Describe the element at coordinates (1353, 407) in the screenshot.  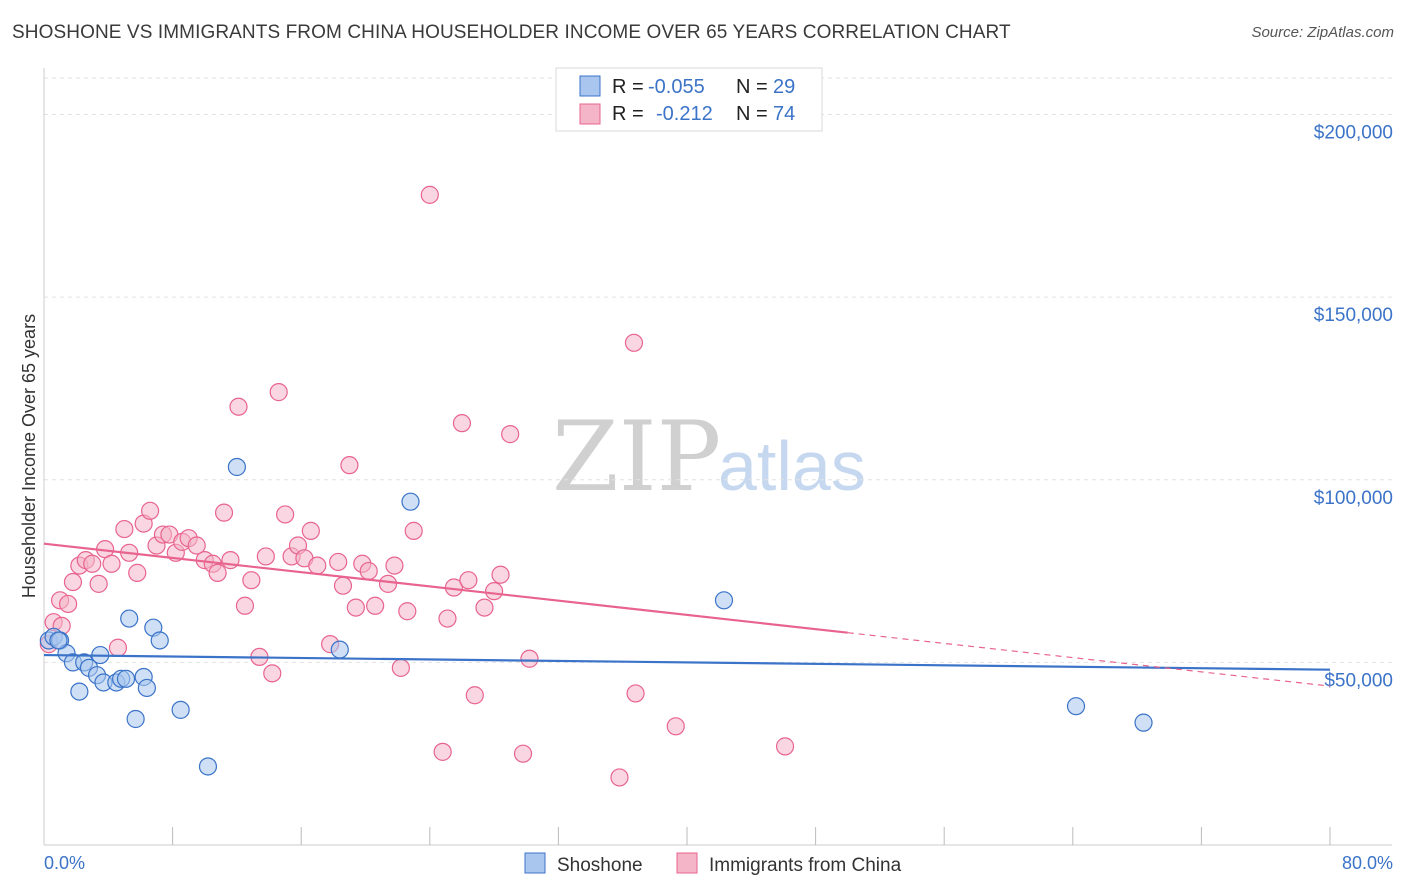
I see `y-tick-labels: $50,000 $100,000 $150,000 $200,000` at that location.